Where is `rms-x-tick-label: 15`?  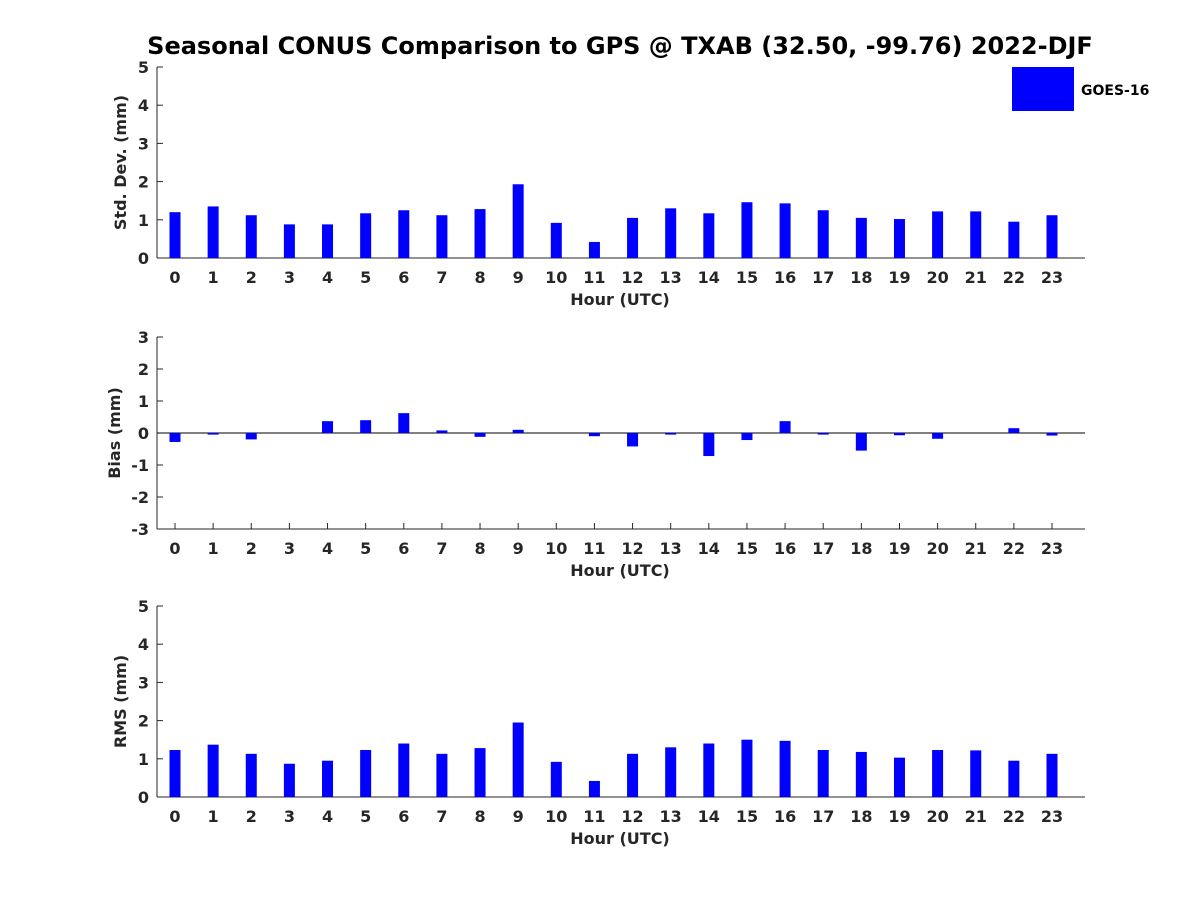
rms-x-tick-label: 15 is located at coordinates (747, 816).